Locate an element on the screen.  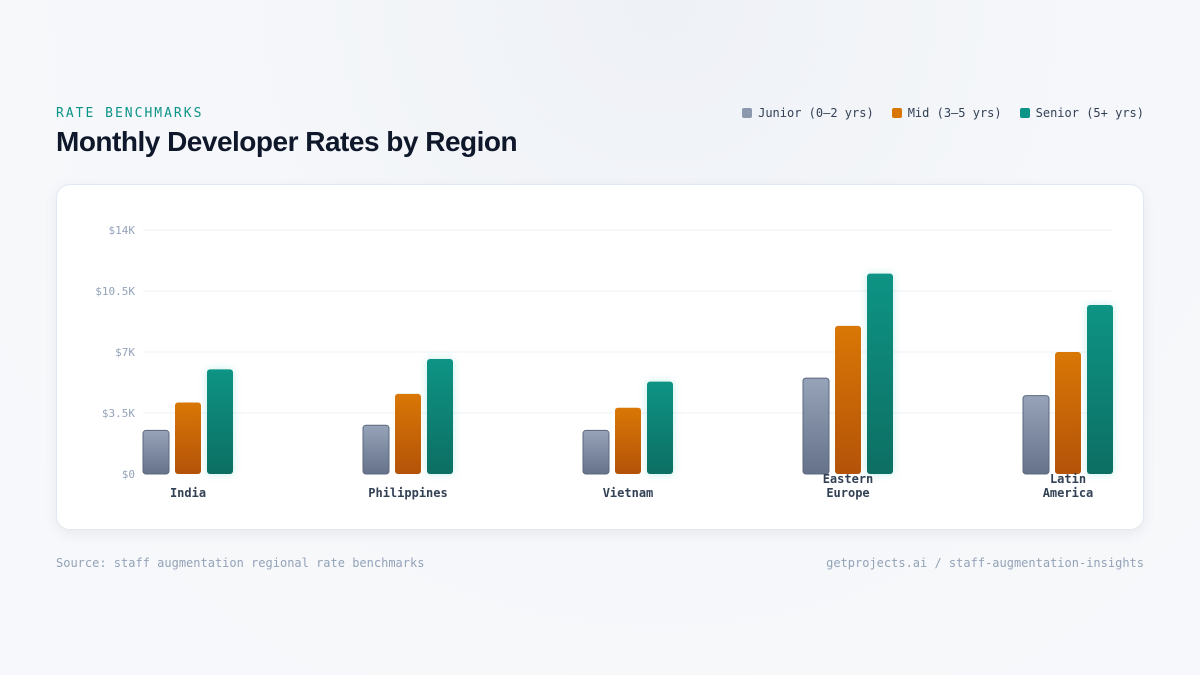
chart-eyebrow: RATE BENCHMARKS is located at coordinates (130, 113).